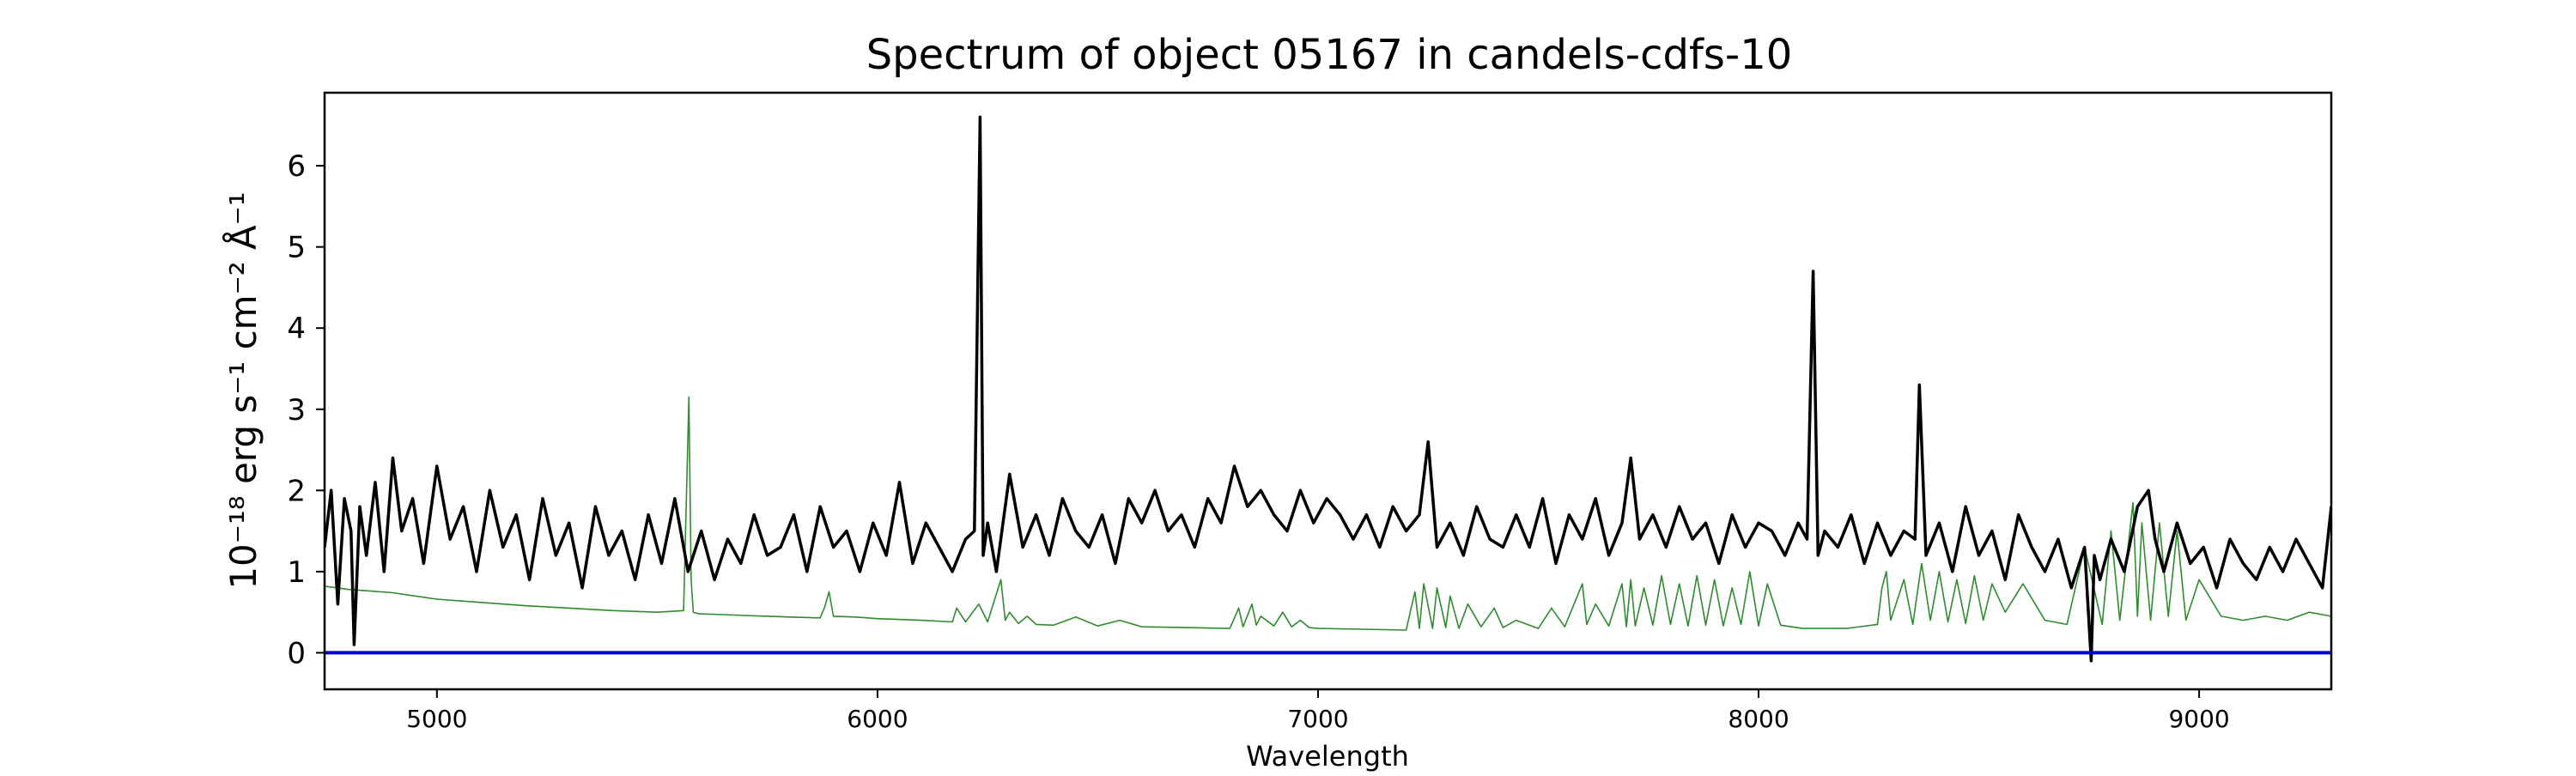 Image resolution: width=2576 pixels, height=776 pixels. I want to click on y-tick-label: 1, so click(296, 572).